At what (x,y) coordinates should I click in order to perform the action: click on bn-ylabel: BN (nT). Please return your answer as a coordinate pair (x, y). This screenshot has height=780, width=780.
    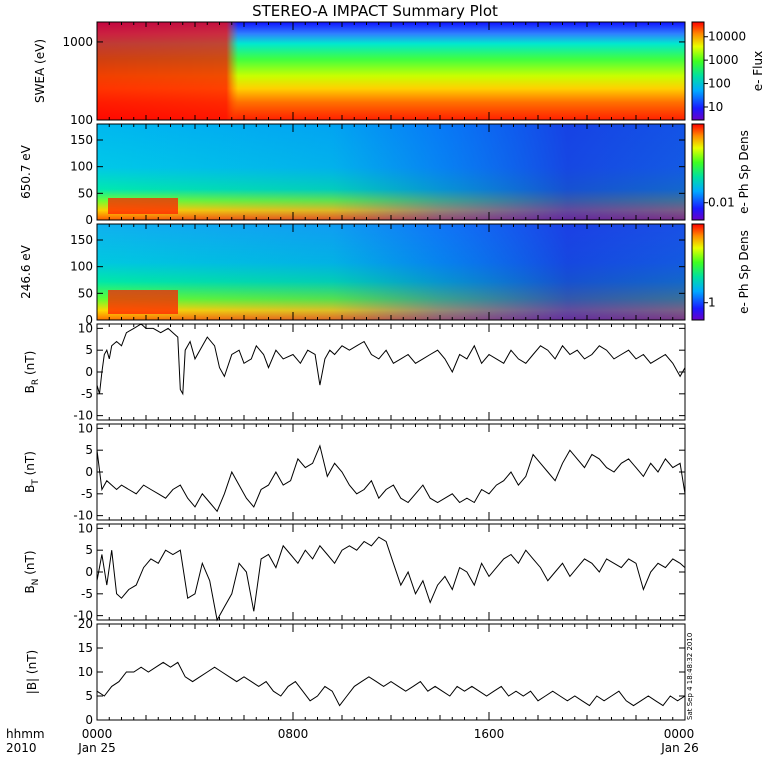
    Looking at the image, I should click on (32, 571).